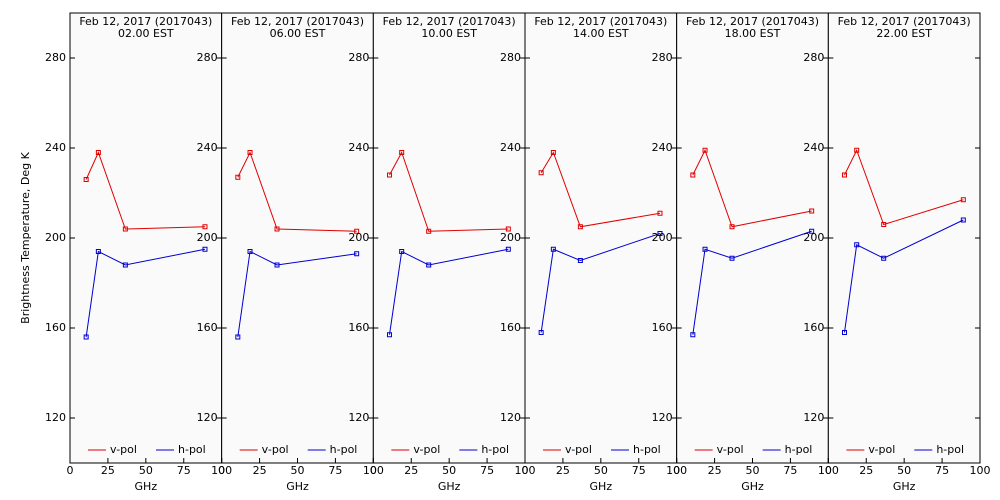 The image size is (1000, 500). I want to click on panel-subtitle: 10.00 EST, so click(449, 33).